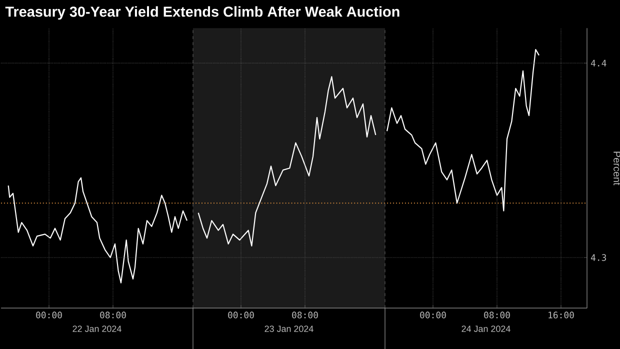  Describe the element at coordinates (561, 315) in the screenshot. I see `x-tick-label: 16:00` at that location.